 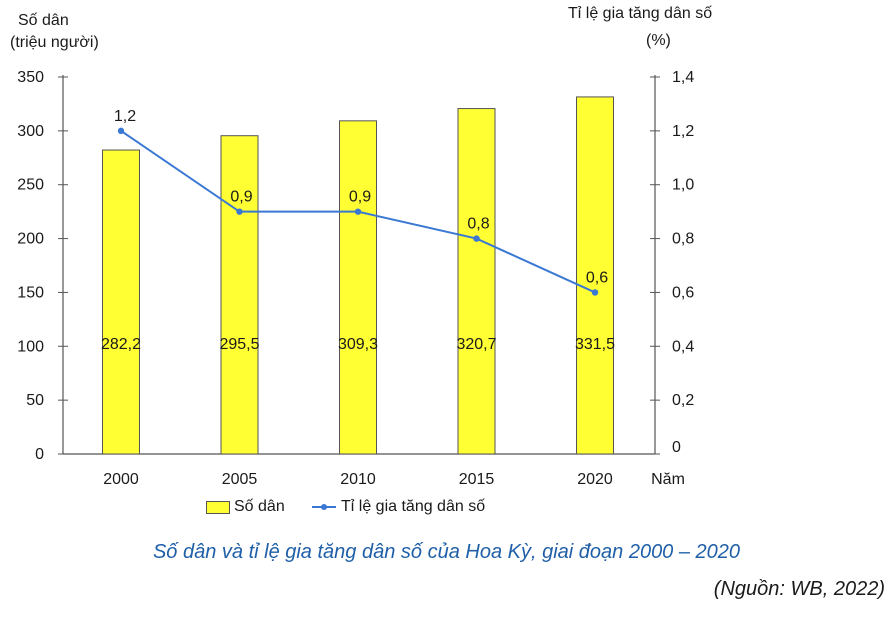 What do you see at coordinates (30, 239) in the screenshot?
I see `left-tick-label: 200` at bounding box center [30, 239].